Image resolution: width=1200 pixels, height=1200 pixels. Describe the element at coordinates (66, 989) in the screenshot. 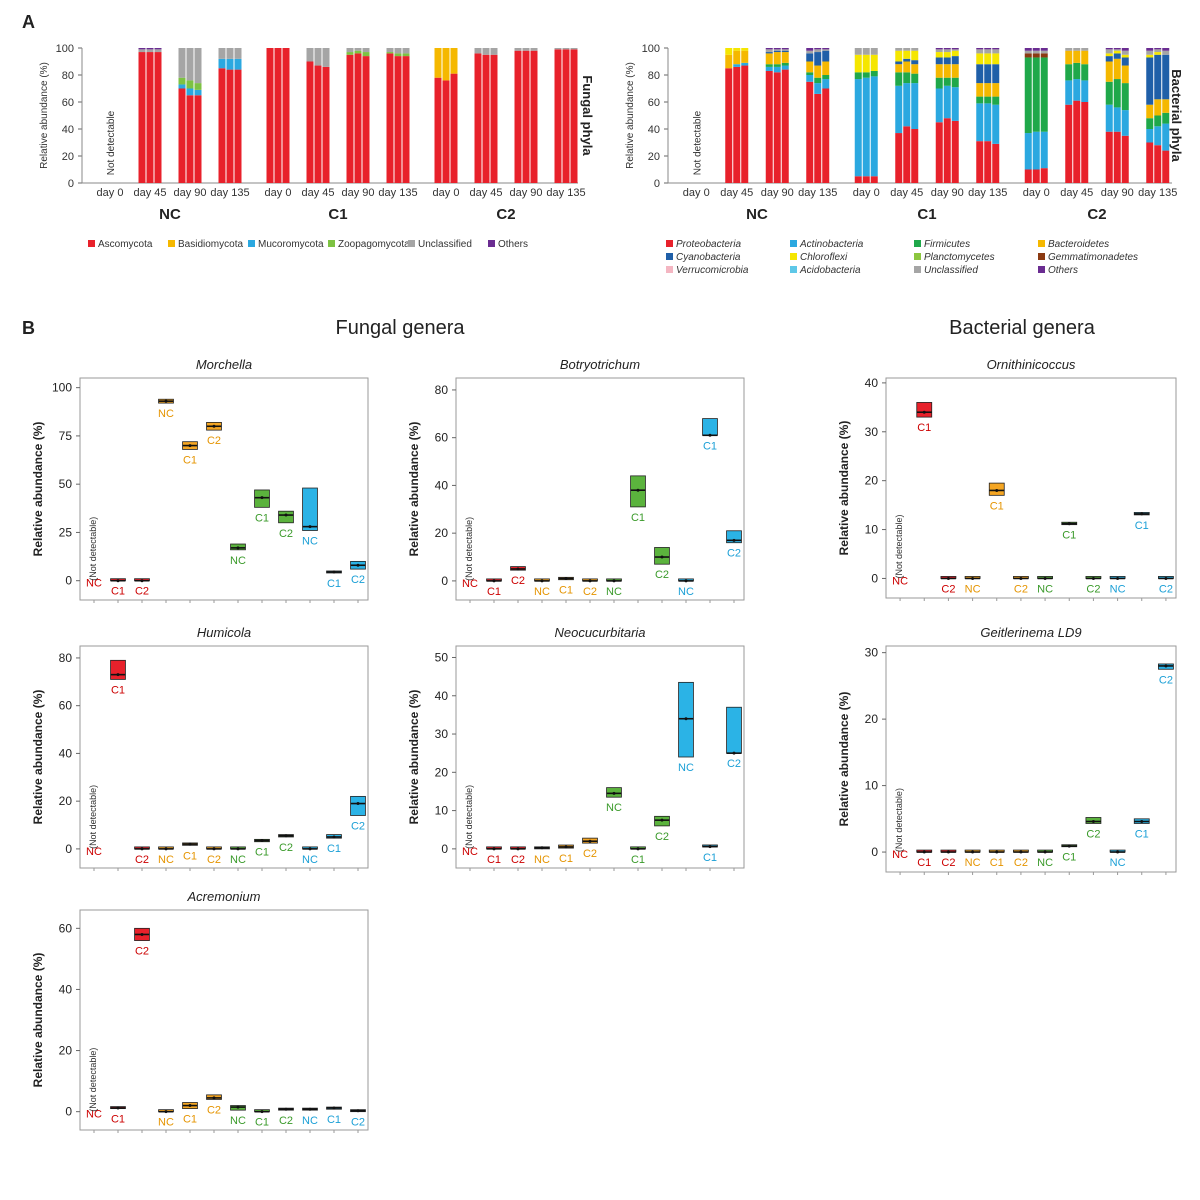

I see `y-tick-label: 40` at that location.